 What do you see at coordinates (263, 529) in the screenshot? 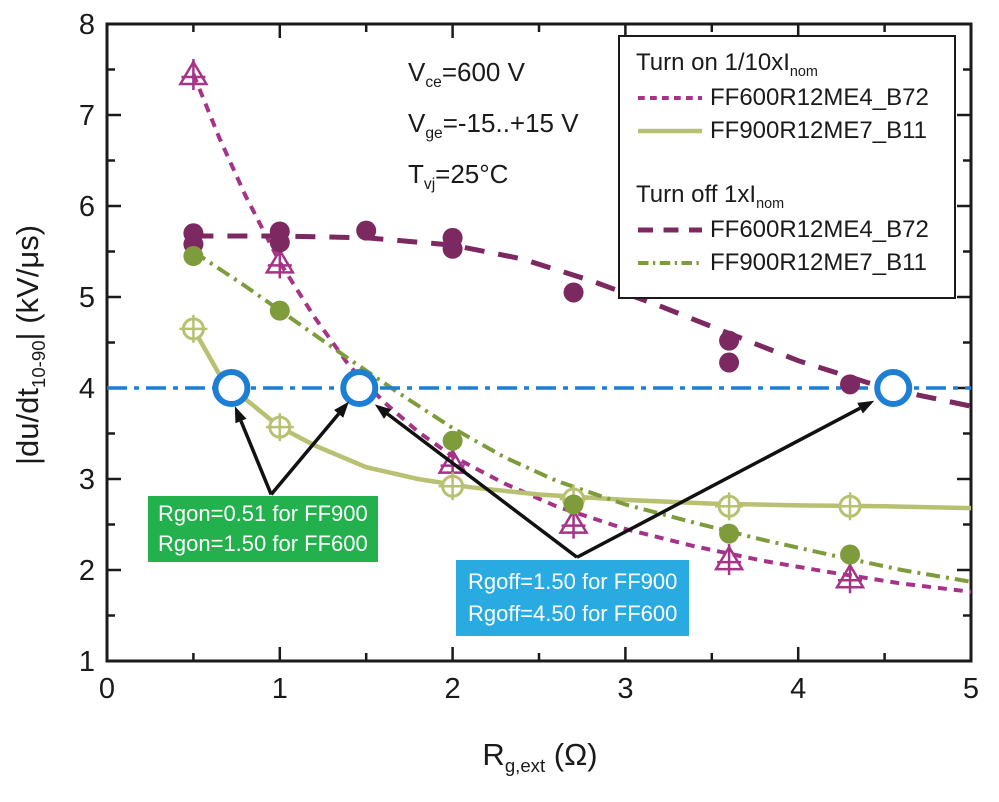
I see `rgon-annotation-box: Rgon=0.51 for FF900 Rgon=1.50 for FF600` at bounding box center [263, 529].